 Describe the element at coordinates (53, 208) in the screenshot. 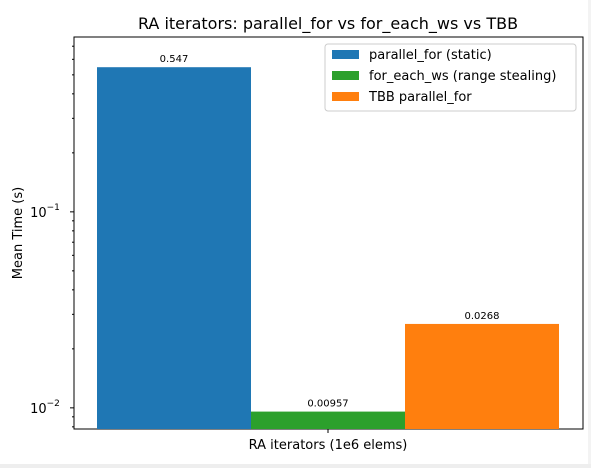

I see `y-tick-exponent: −1` at that location.